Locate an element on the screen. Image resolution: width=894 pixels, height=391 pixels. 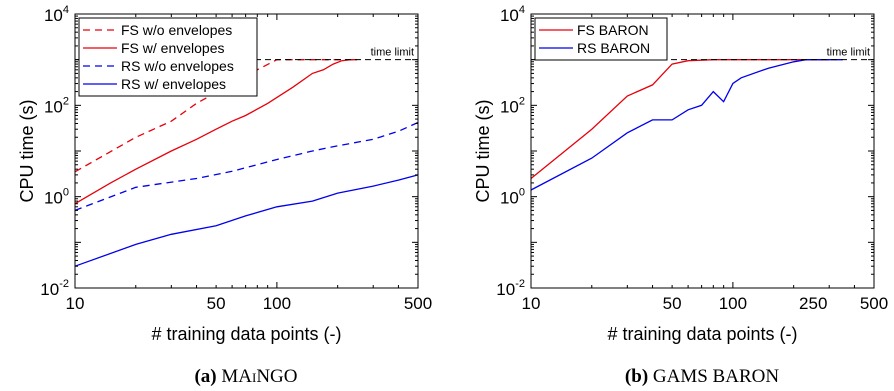
x-tick-label-b: 100 is located at coordinates (733, 303).